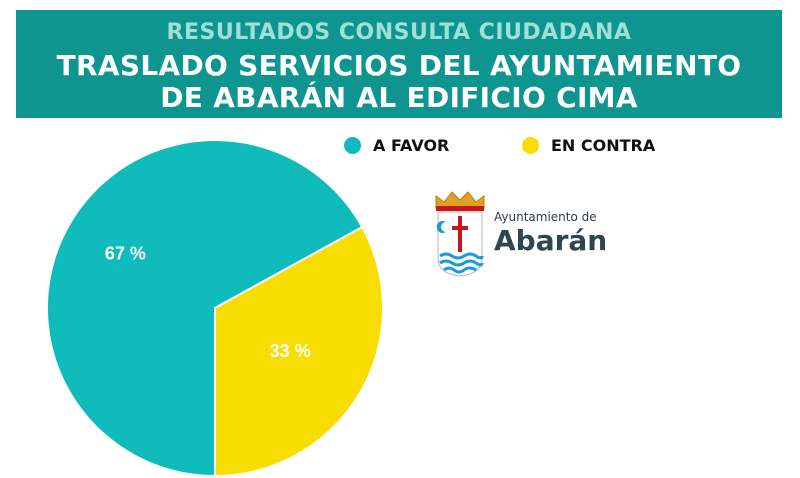  Describe the element at coordinates (530, 145) in the screenshot. I see `legend-swatch-contra` at that location.